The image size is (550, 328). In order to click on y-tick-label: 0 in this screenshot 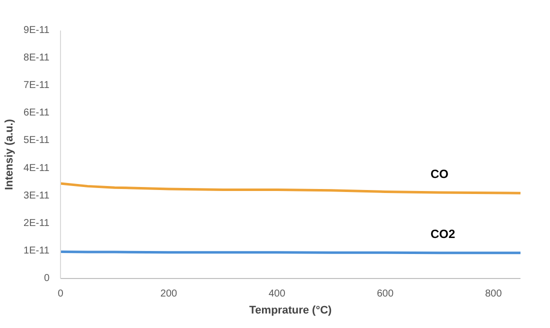, I will do `click(47, 278)`.